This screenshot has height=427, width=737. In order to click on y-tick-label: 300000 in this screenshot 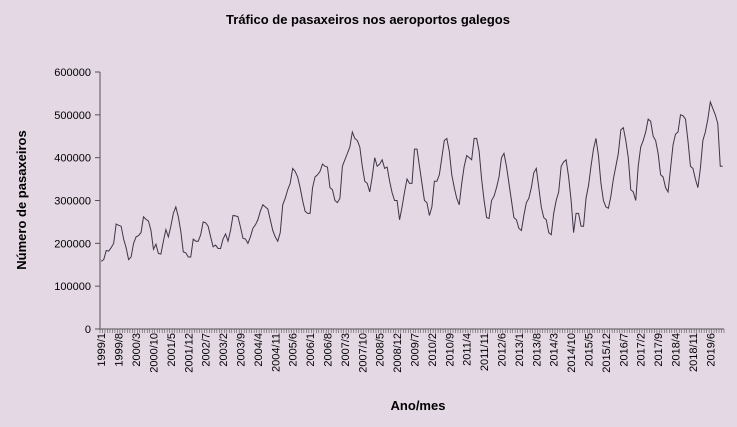, I will do `click(72, 202)`.